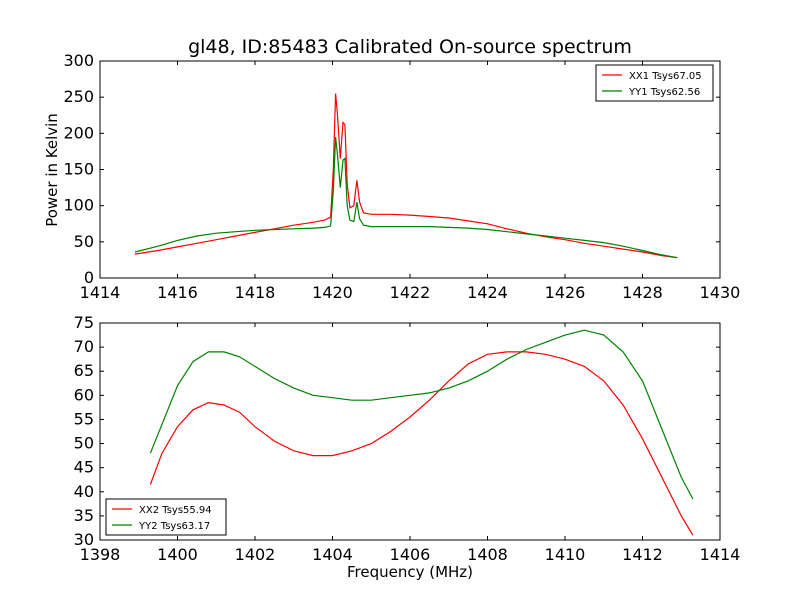 The image size is (800, 600). Describe the element at coordinates (665, 76) in the screenshot. I see `legend-label: XX1 Tsys67.05` at that location.